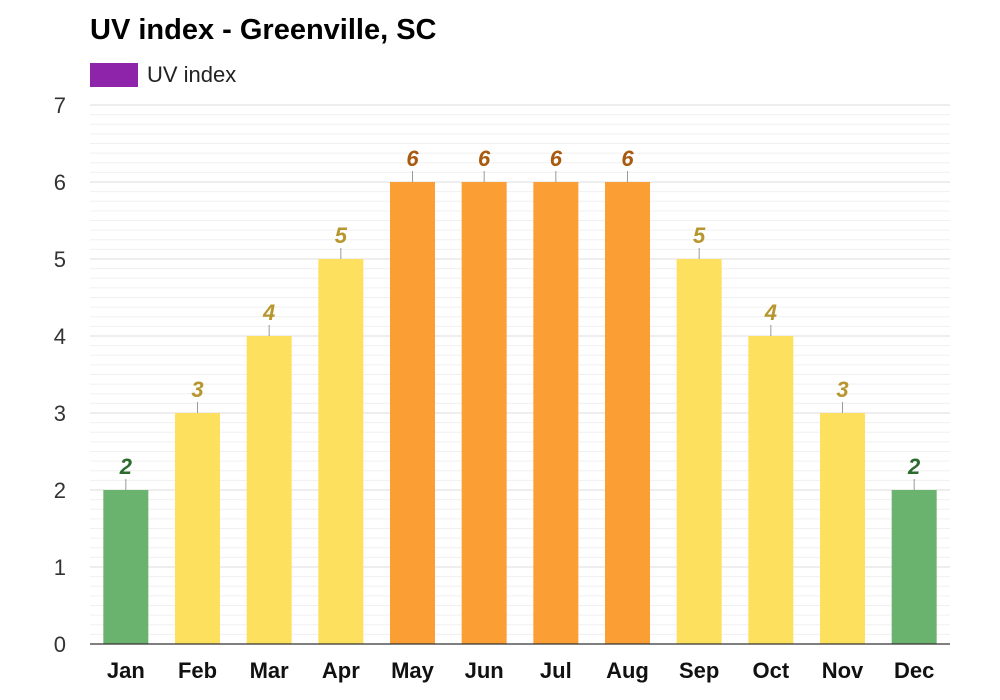 The height and width of the screenshot is (700, 1000). I want to click on x-tick-label: Apr, so click(341, 670).